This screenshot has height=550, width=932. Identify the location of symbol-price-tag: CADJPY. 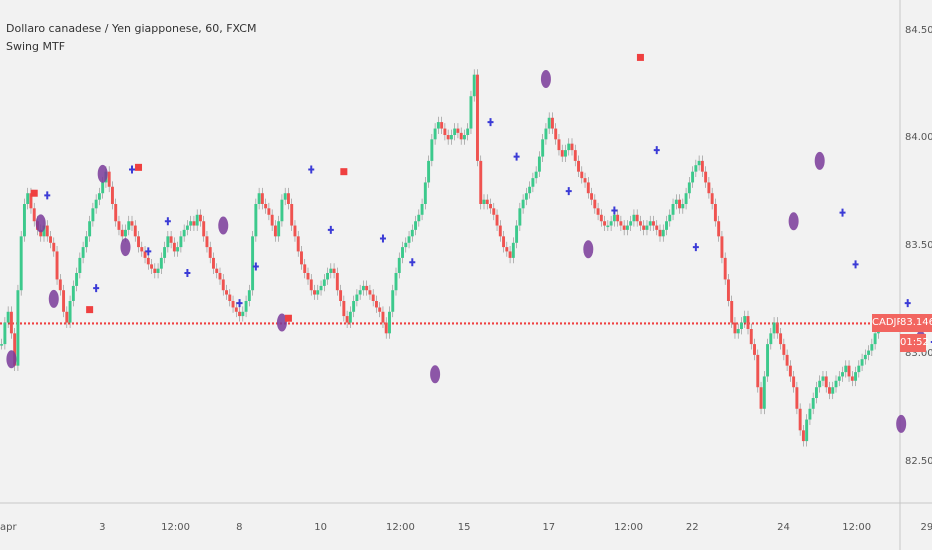
(890, 323).